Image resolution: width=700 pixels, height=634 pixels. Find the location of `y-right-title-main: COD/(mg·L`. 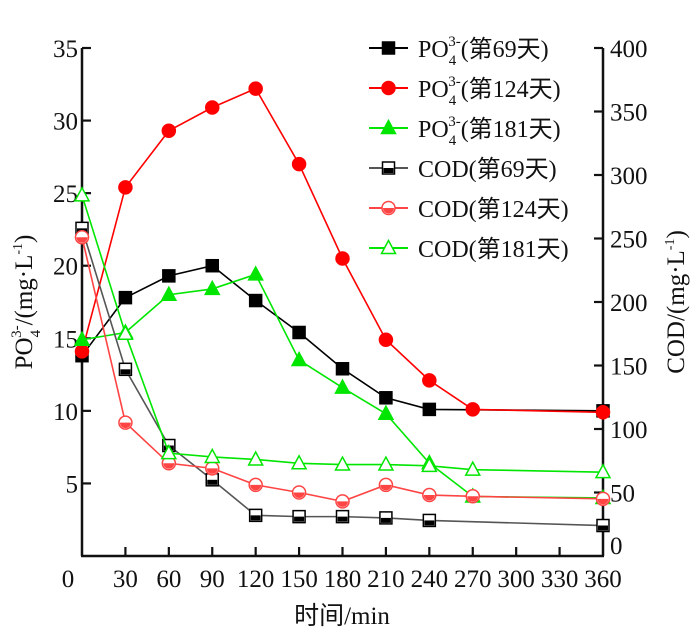

y-right-title-main: COD/(mg·L is located at coordinates (676, 312).